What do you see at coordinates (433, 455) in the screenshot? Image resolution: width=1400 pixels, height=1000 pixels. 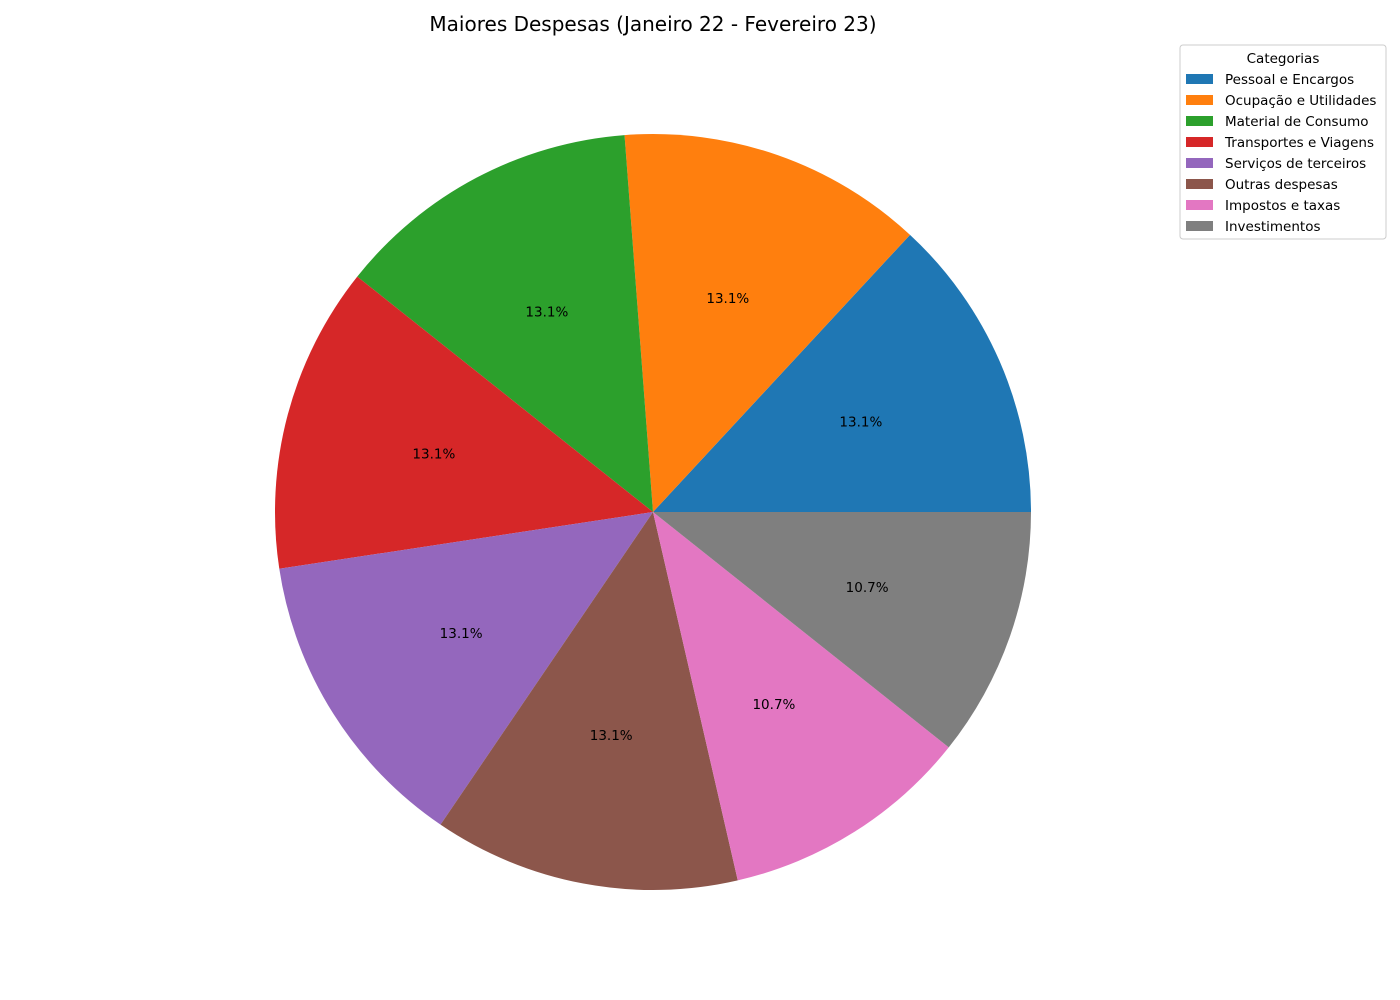 I see `percent-label-4: 13.1%` at bounding box center [433, 455].